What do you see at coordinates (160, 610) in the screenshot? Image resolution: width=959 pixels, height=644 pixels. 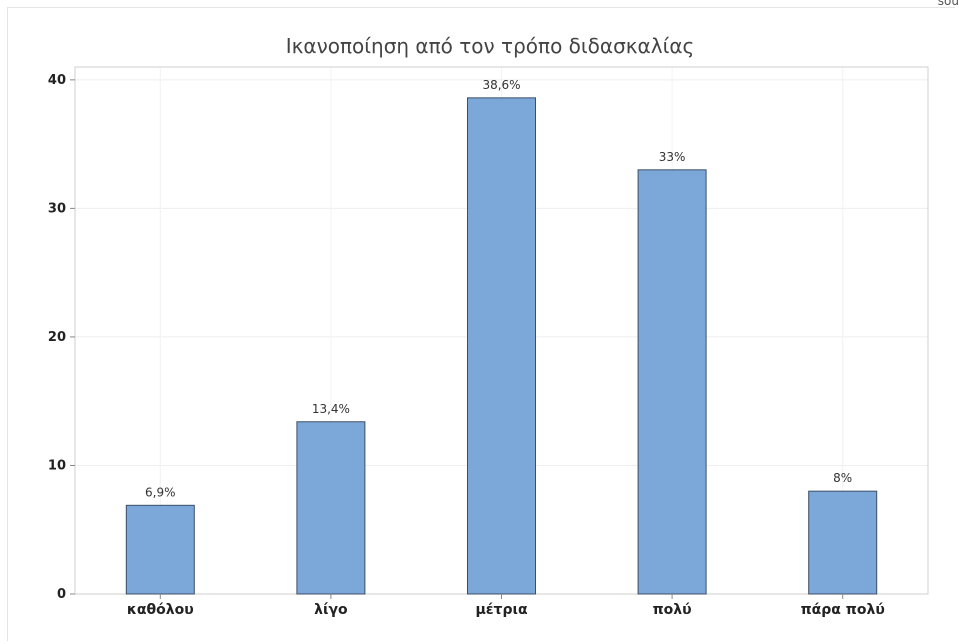 I see `x-tick-label-0: καθόλου` at bounding box center [160, 610].